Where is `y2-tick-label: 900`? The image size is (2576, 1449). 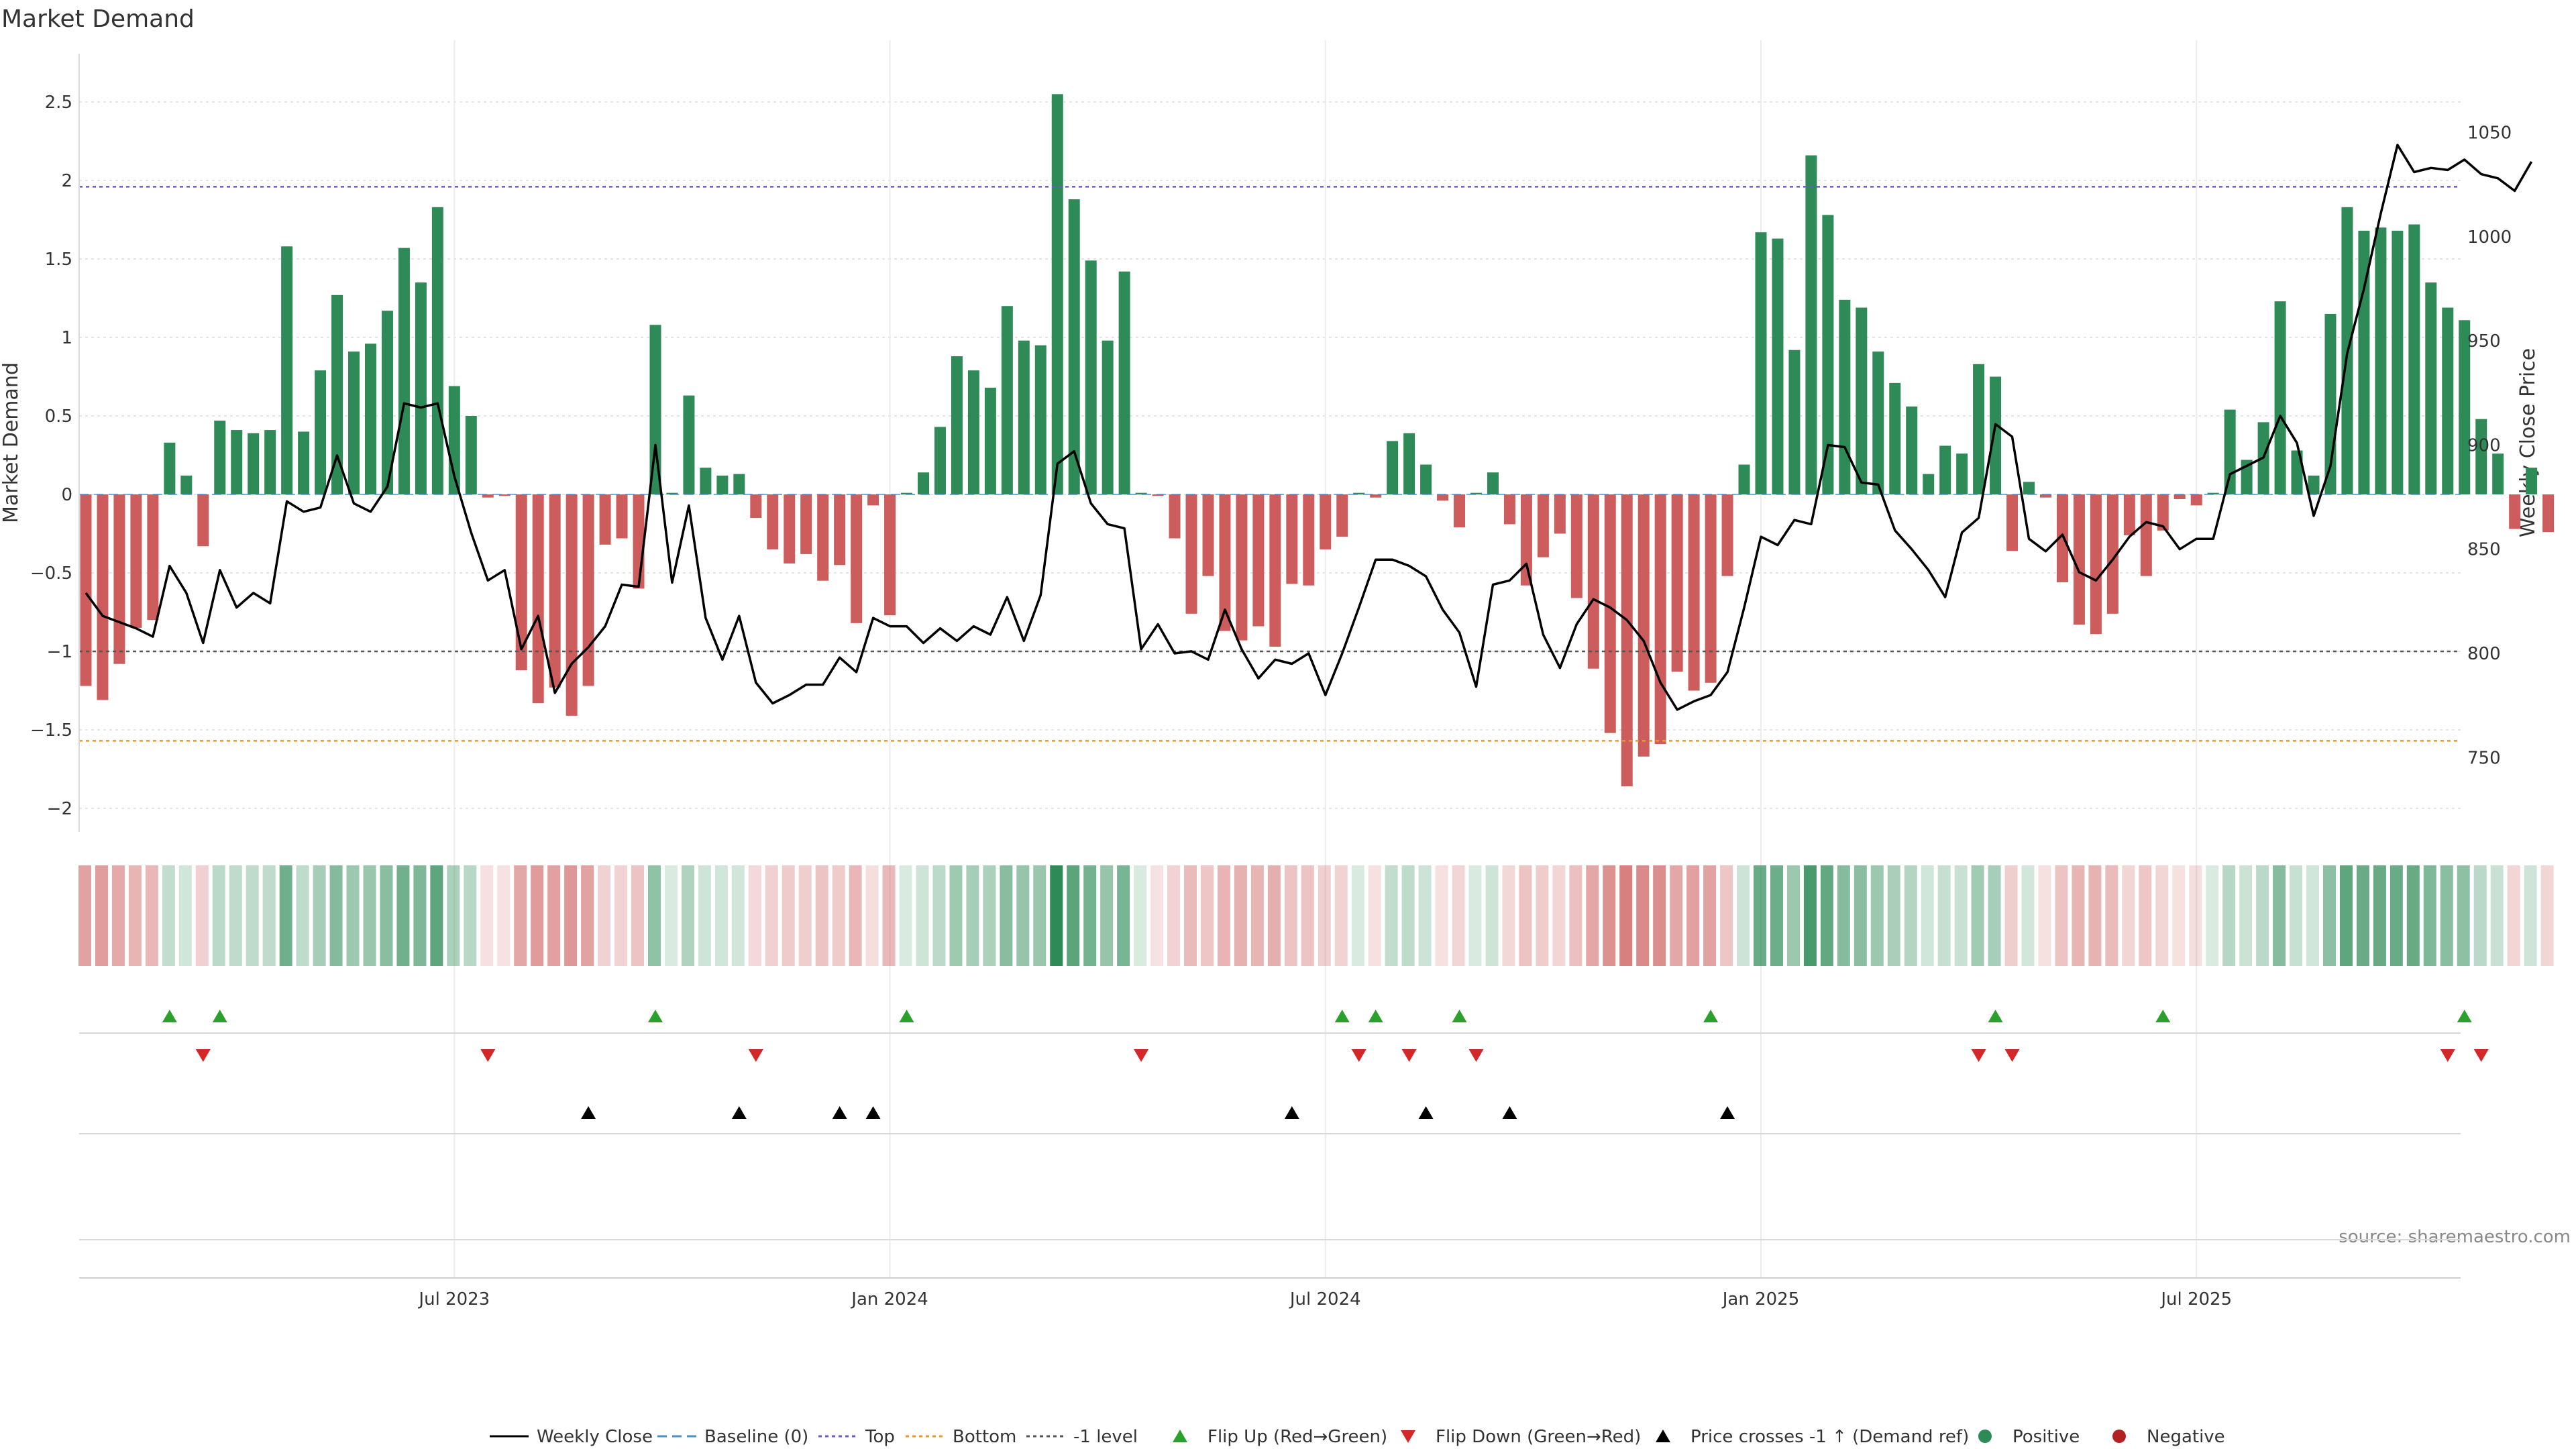
y2-tick-label: 900 is located at coordinates (2484, 445).